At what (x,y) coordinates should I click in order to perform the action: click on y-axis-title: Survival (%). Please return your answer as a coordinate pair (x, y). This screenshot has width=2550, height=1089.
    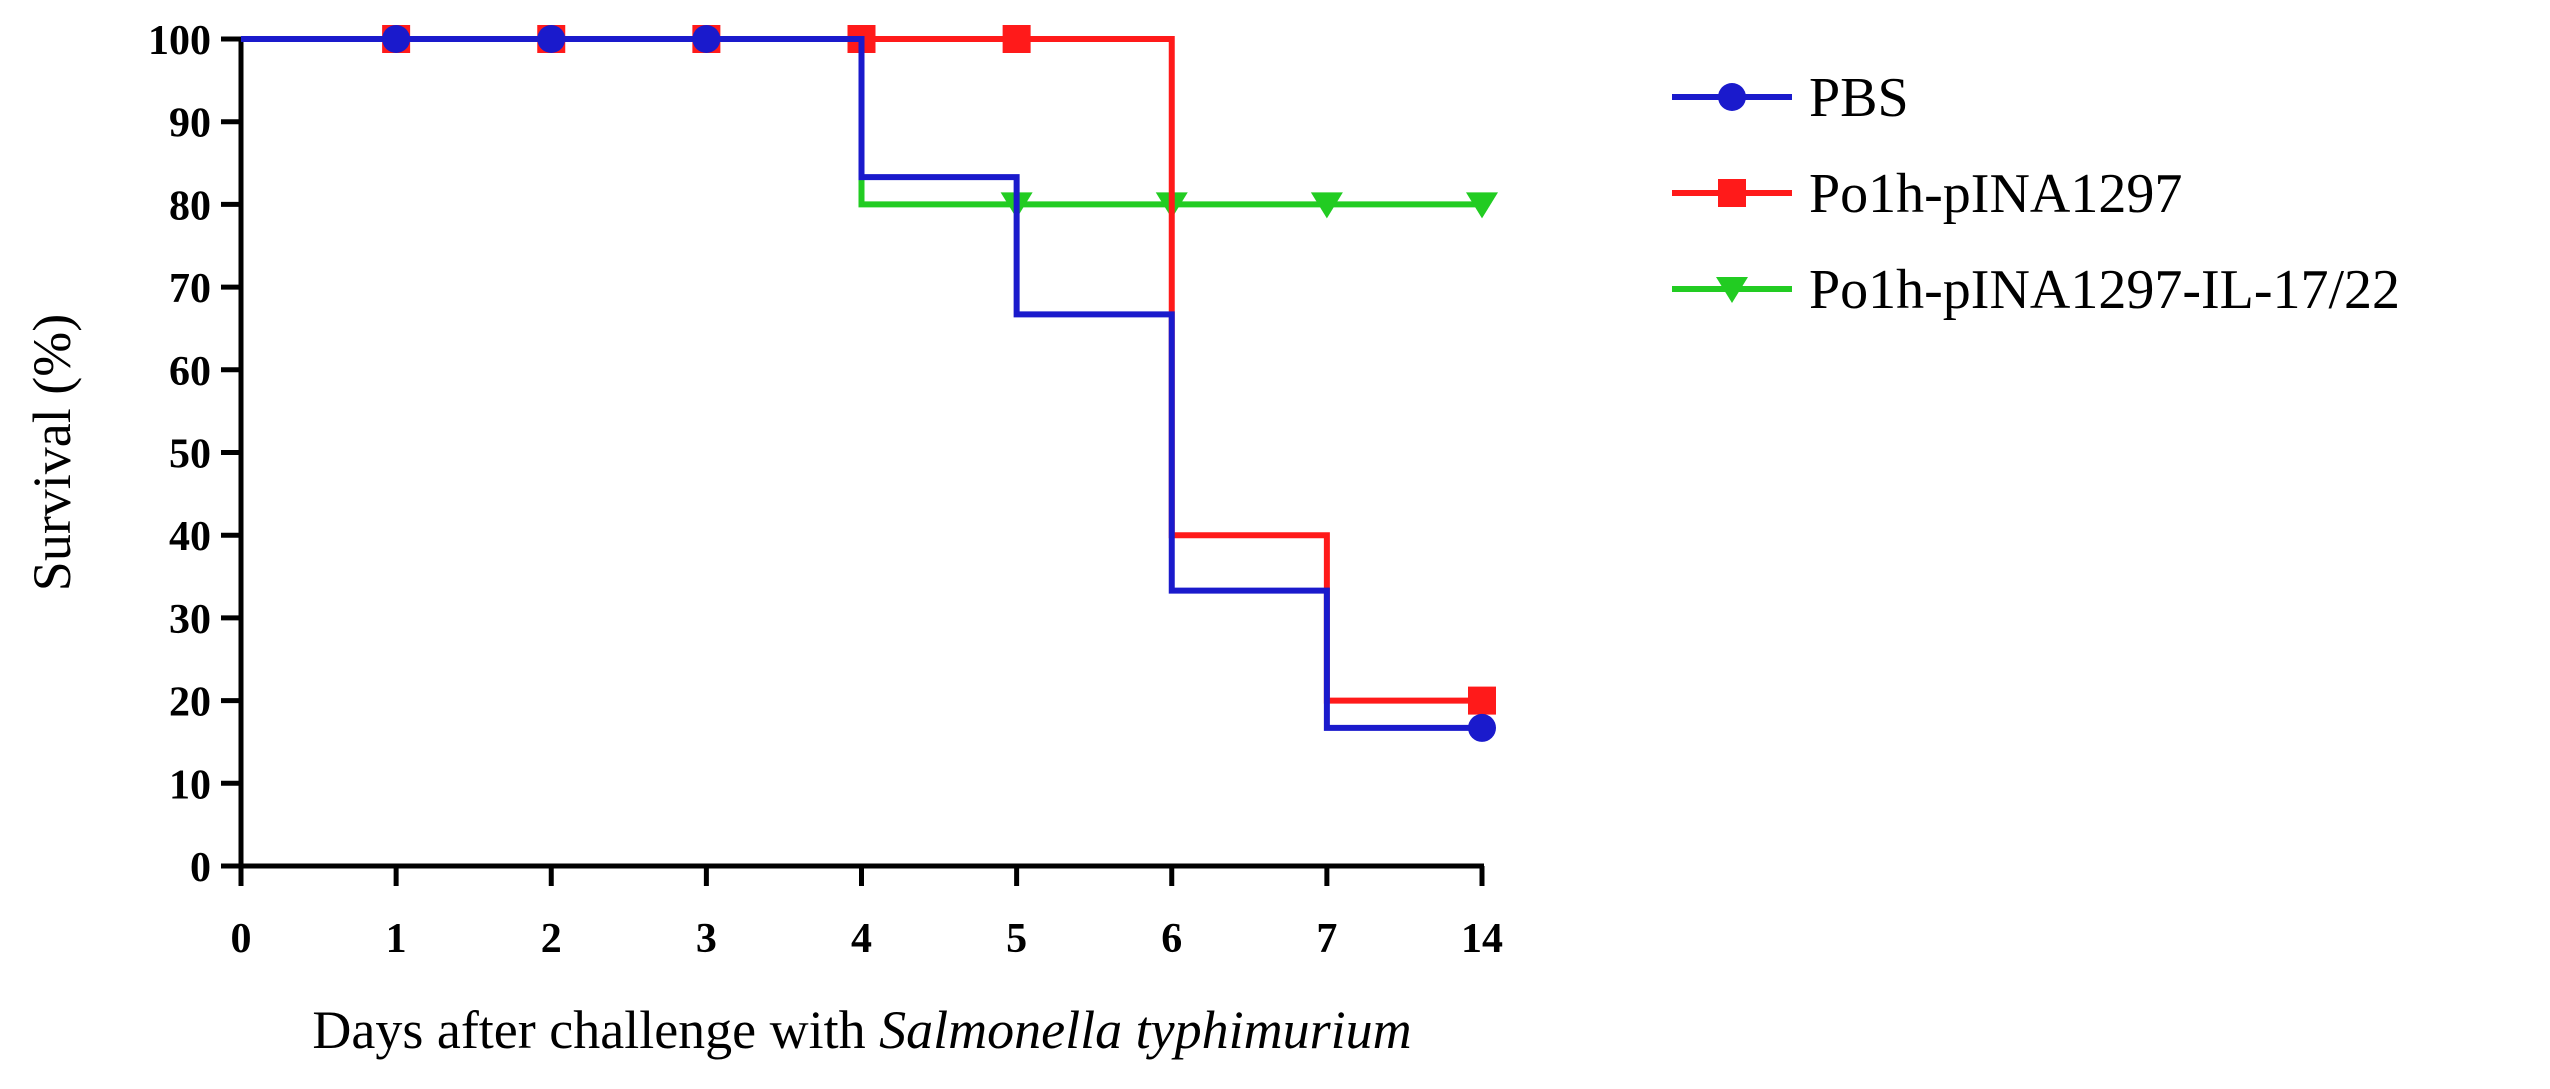
    Looking at the image, I should click on (52, 452).